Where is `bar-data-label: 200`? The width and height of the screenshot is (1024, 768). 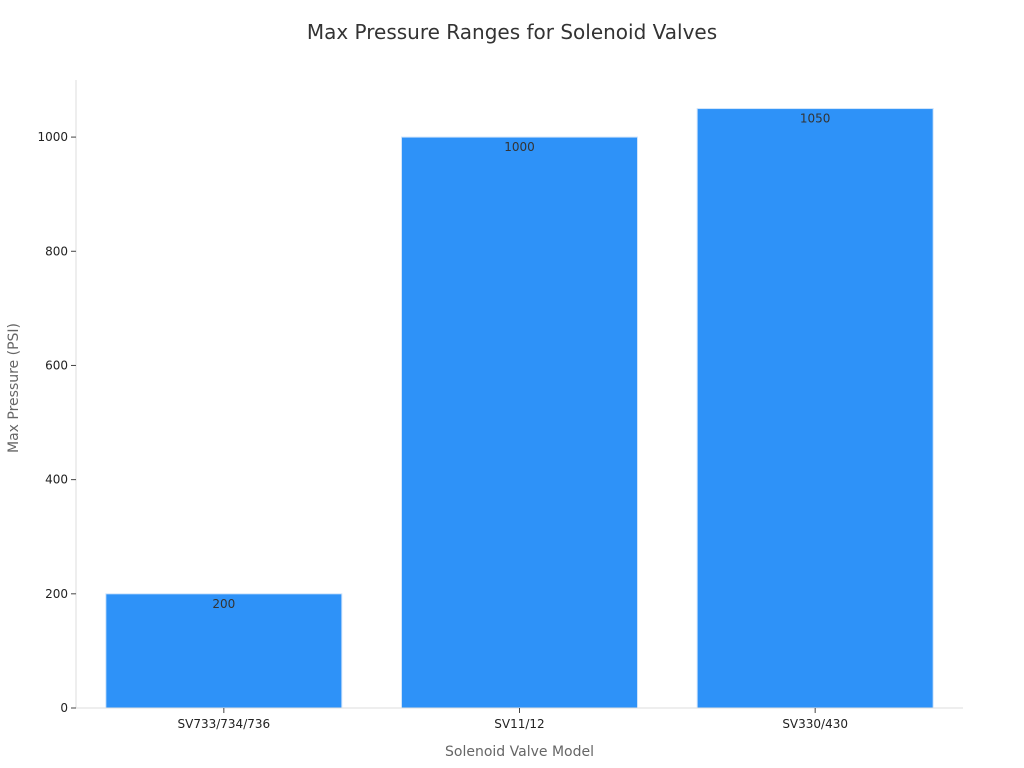
bar-data-label: 200 is located at coordinates (223, 604).